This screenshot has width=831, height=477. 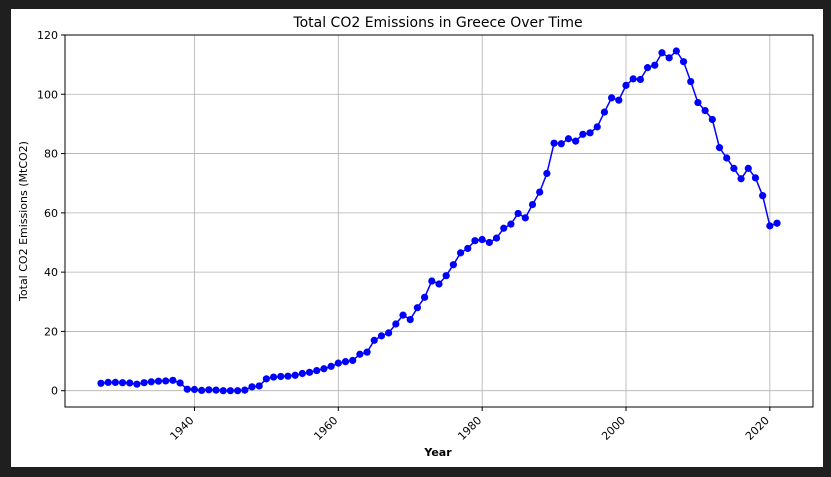 I want to click on y-tick-label: 60, so click(x=51, y=213).